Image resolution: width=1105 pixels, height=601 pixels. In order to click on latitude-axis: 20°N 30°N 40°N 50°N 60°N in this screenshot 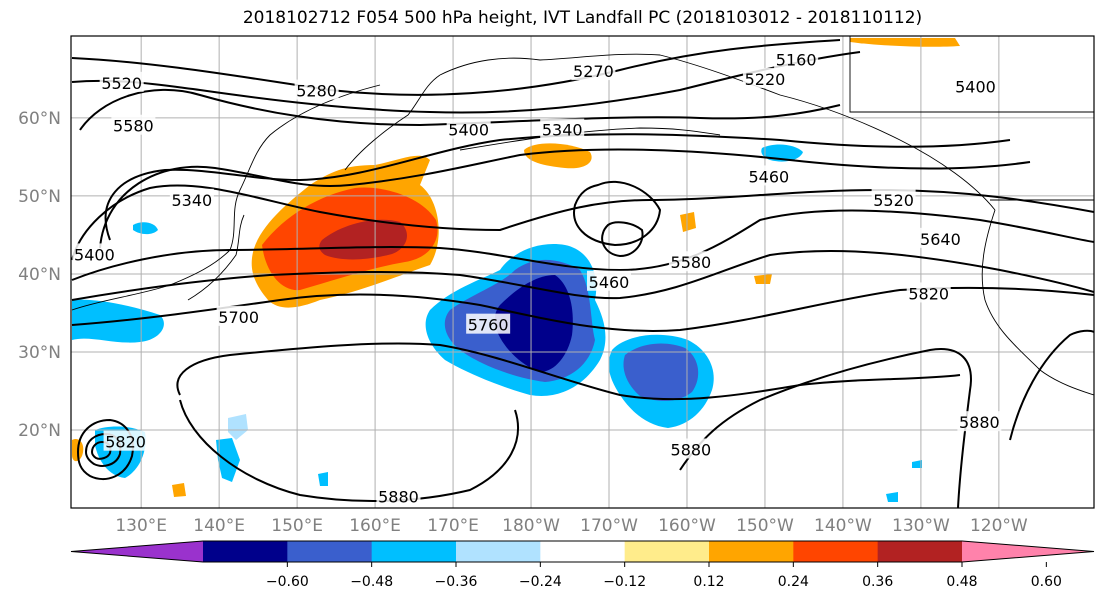, I will do `click(39, 275)`.